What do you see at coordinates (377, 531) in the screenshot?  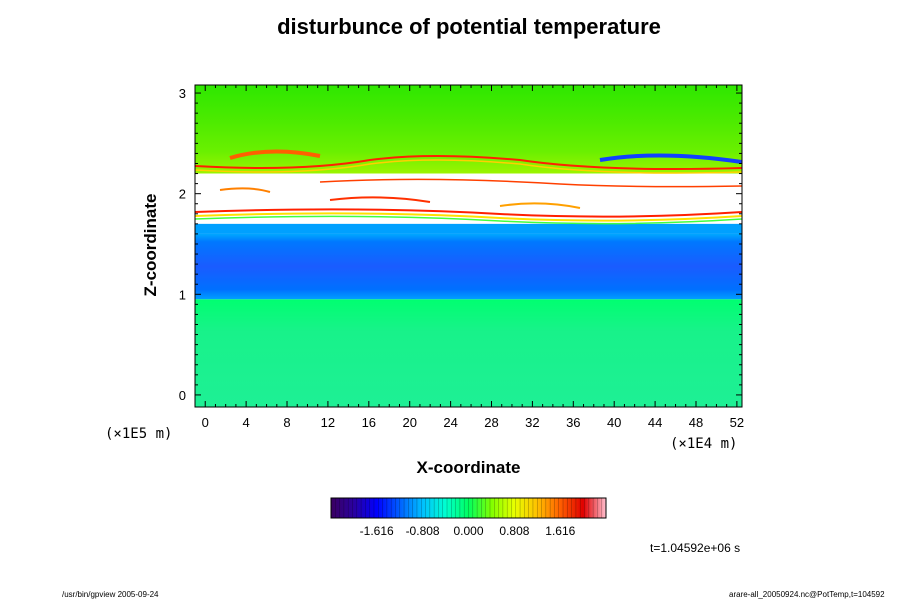 I see `colorbar-tick-label: -1.616` at bounding box center [377, 531].